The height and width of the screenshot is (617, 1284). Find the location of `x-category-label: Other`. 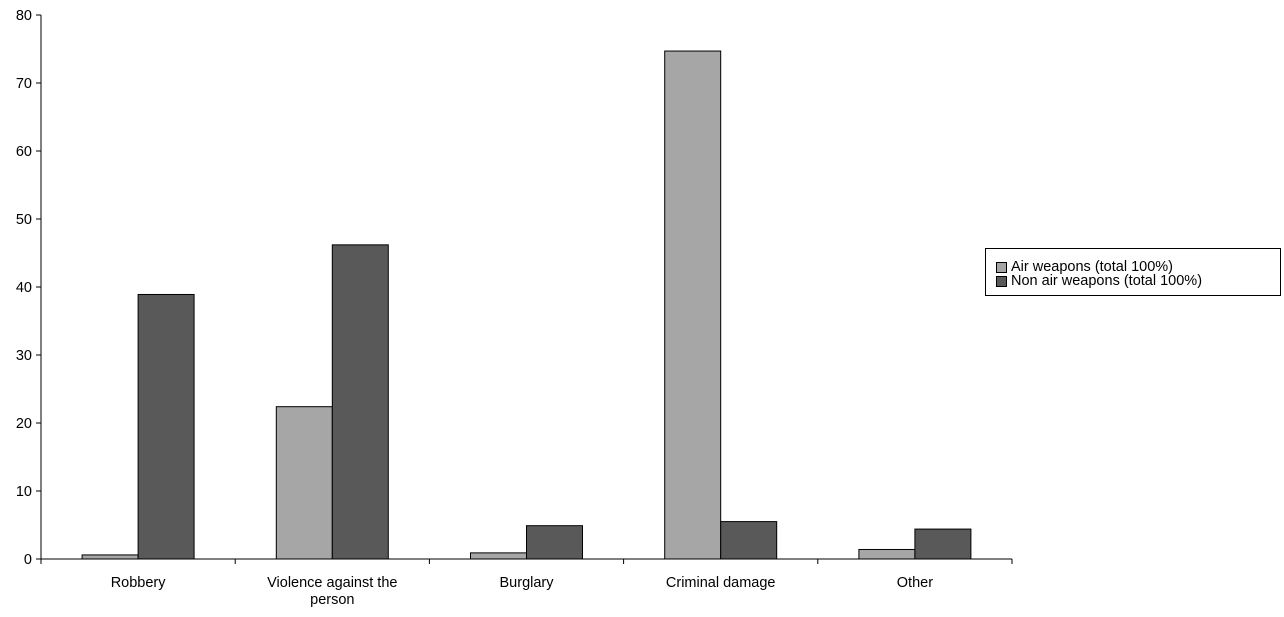

x-category-label: Other is located at coordinates (915, 583).